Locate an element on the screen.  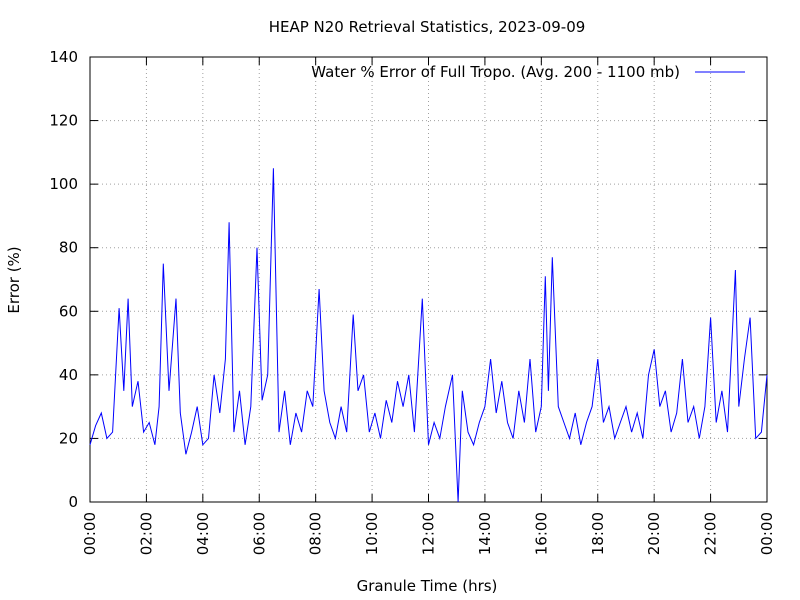
x-tick-label: 02:00 is located at coordinates (146, 533).